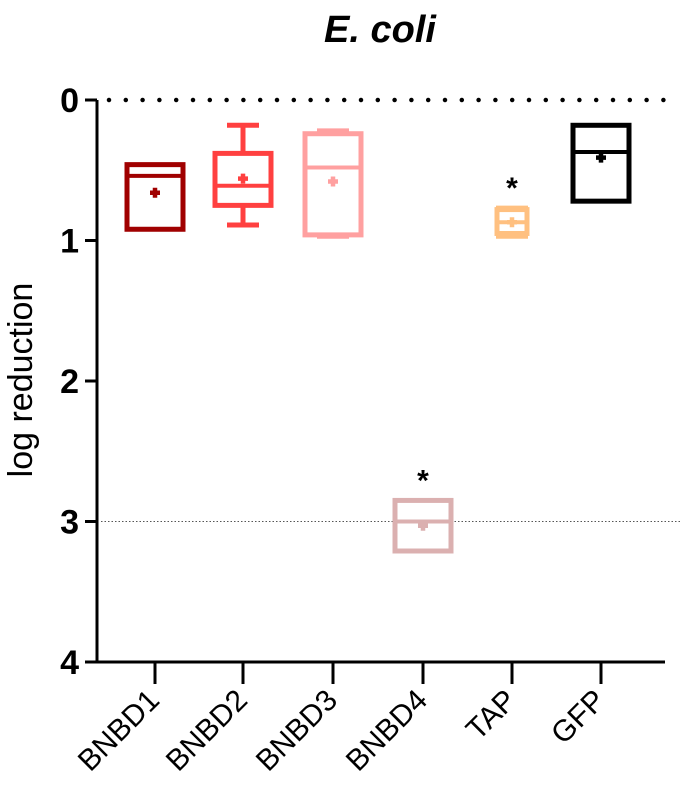 The height and width of the screenshot is (807, 685). I want to click on box-bnbd2, so click(243, 175).